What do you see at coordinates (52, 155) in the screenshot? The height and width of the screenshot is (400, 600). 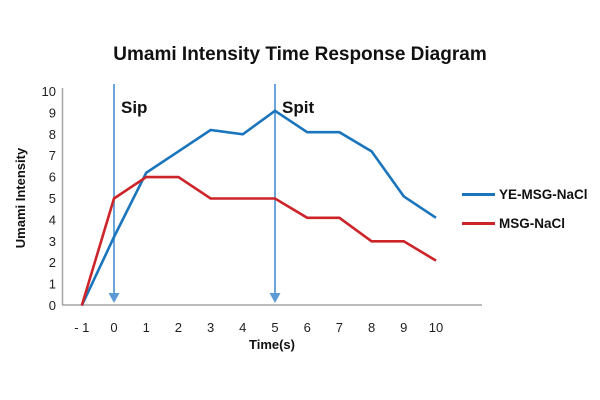 I see `y-tick-label: 7` at bounding box center [52, 155].